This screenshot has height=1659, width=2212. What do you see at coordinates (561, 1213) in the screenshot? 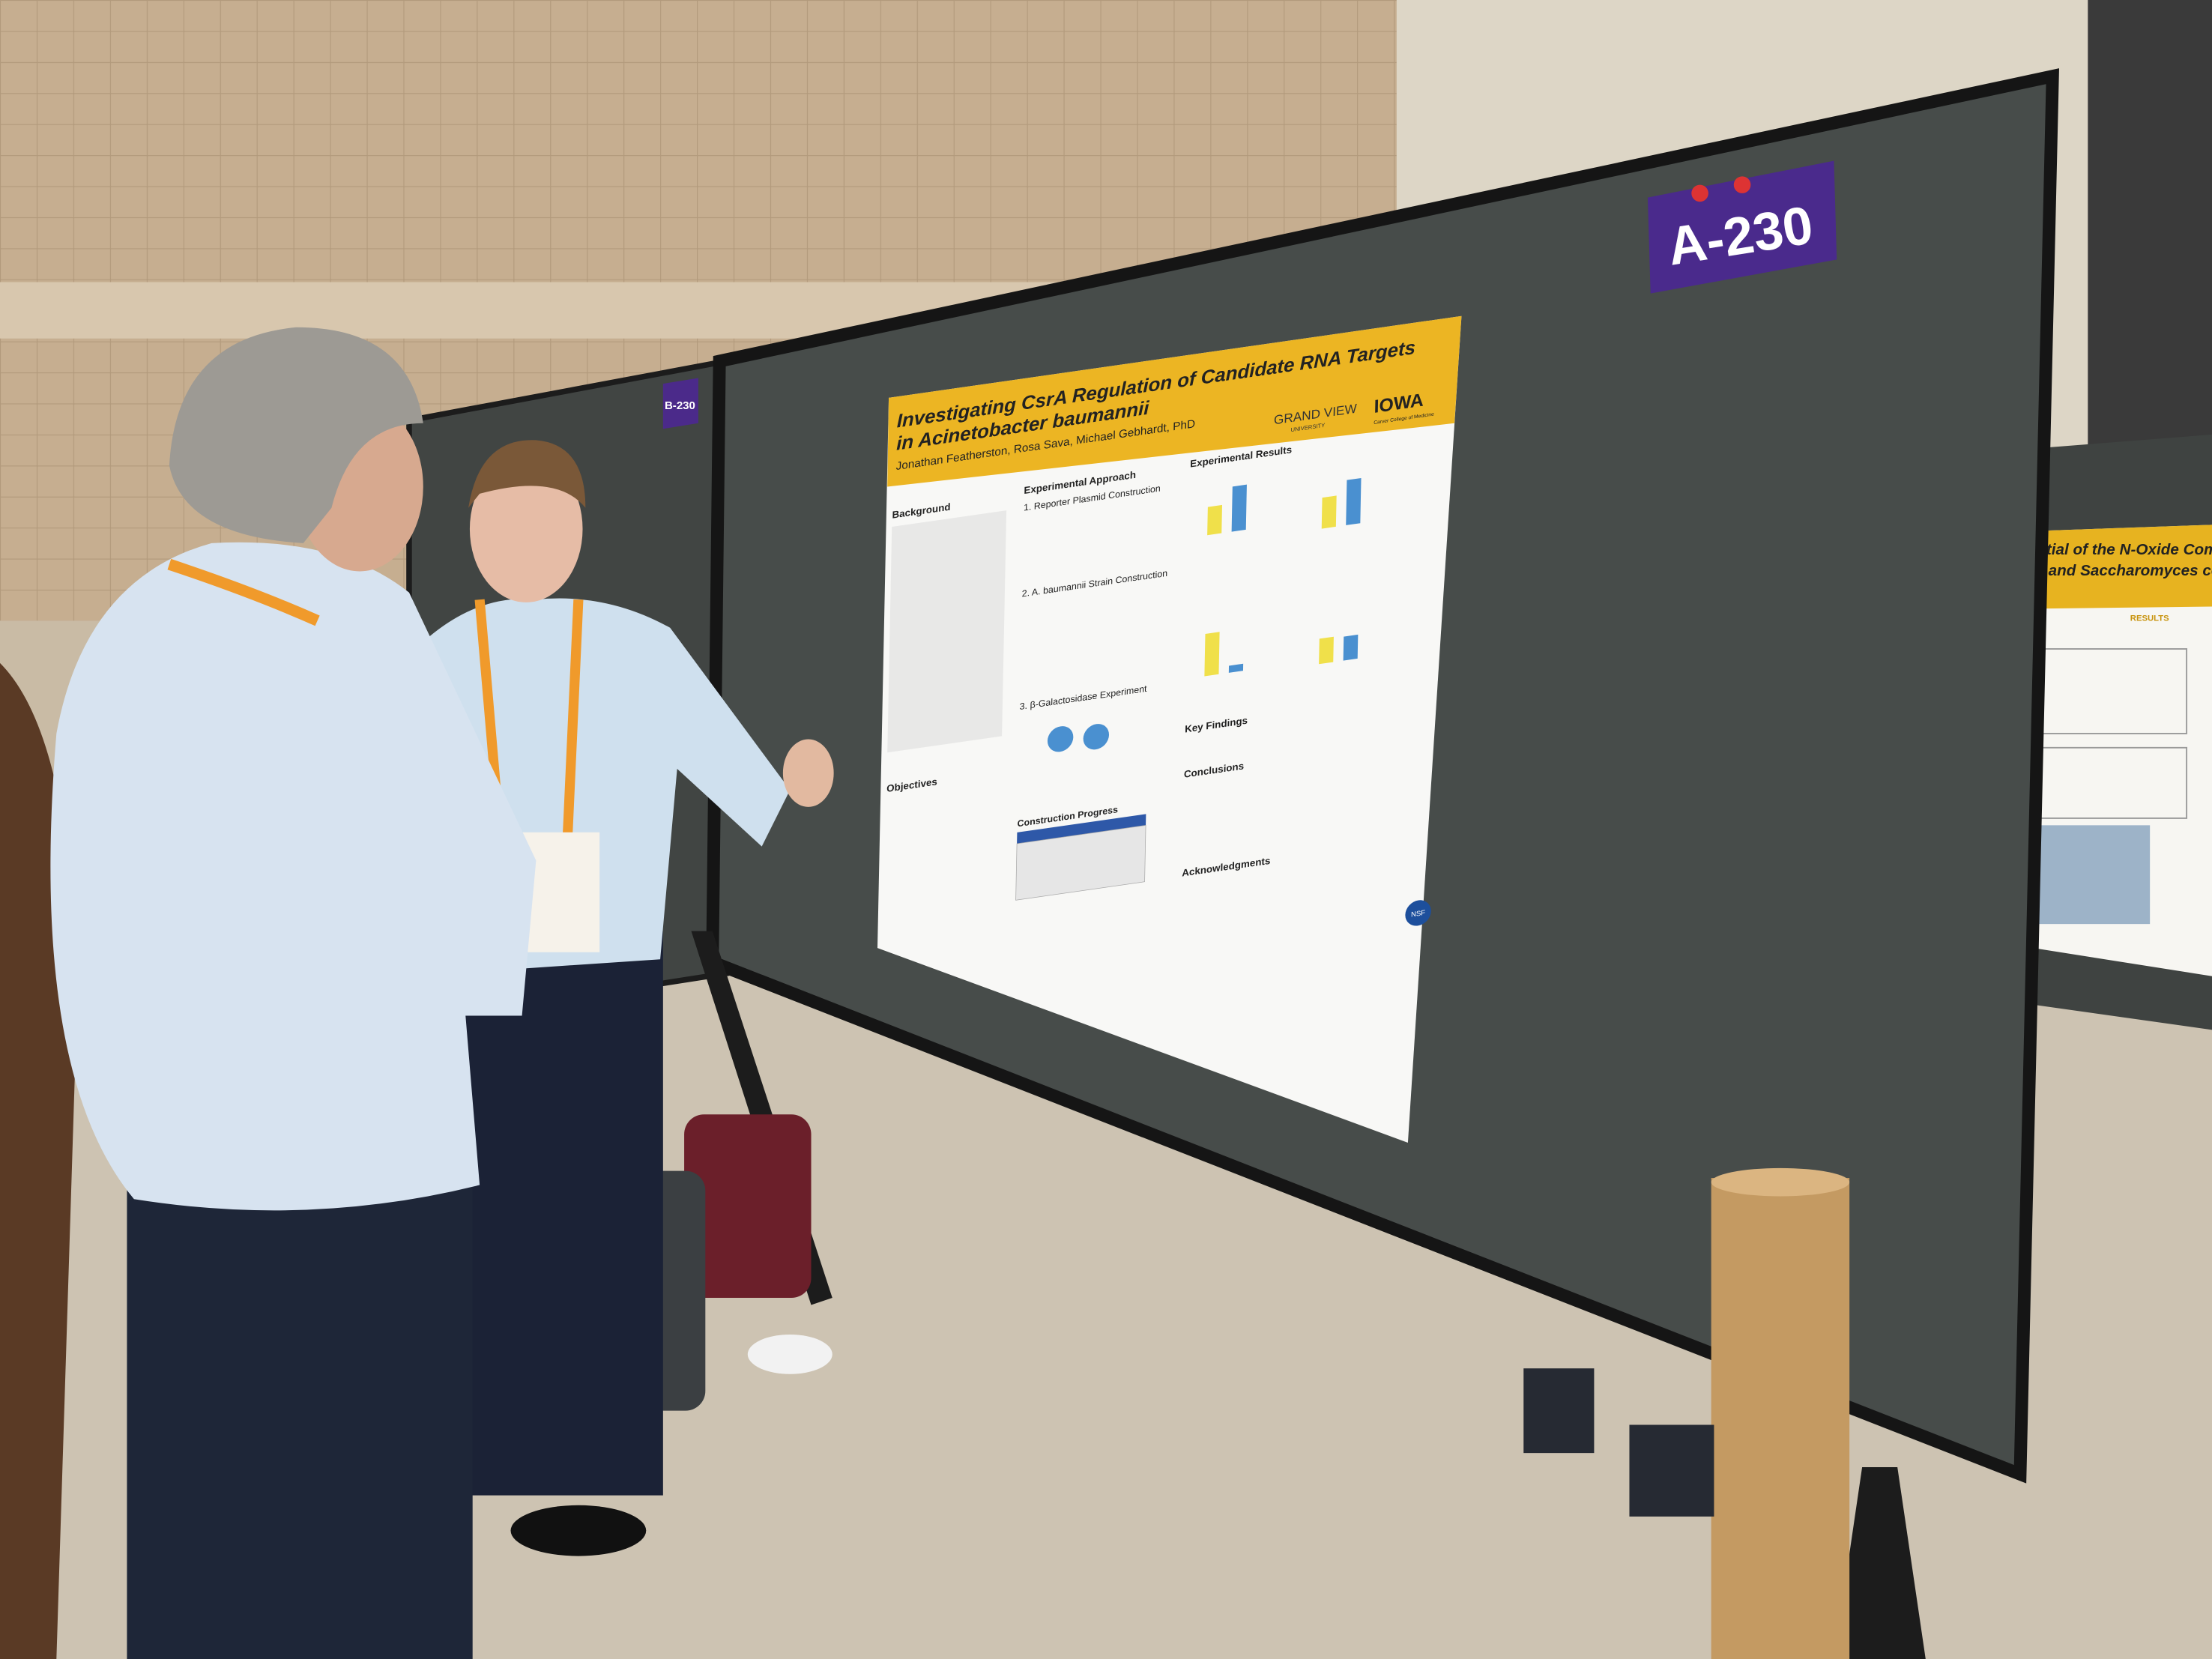
I see `pants` at bounding box center [561, 1213].